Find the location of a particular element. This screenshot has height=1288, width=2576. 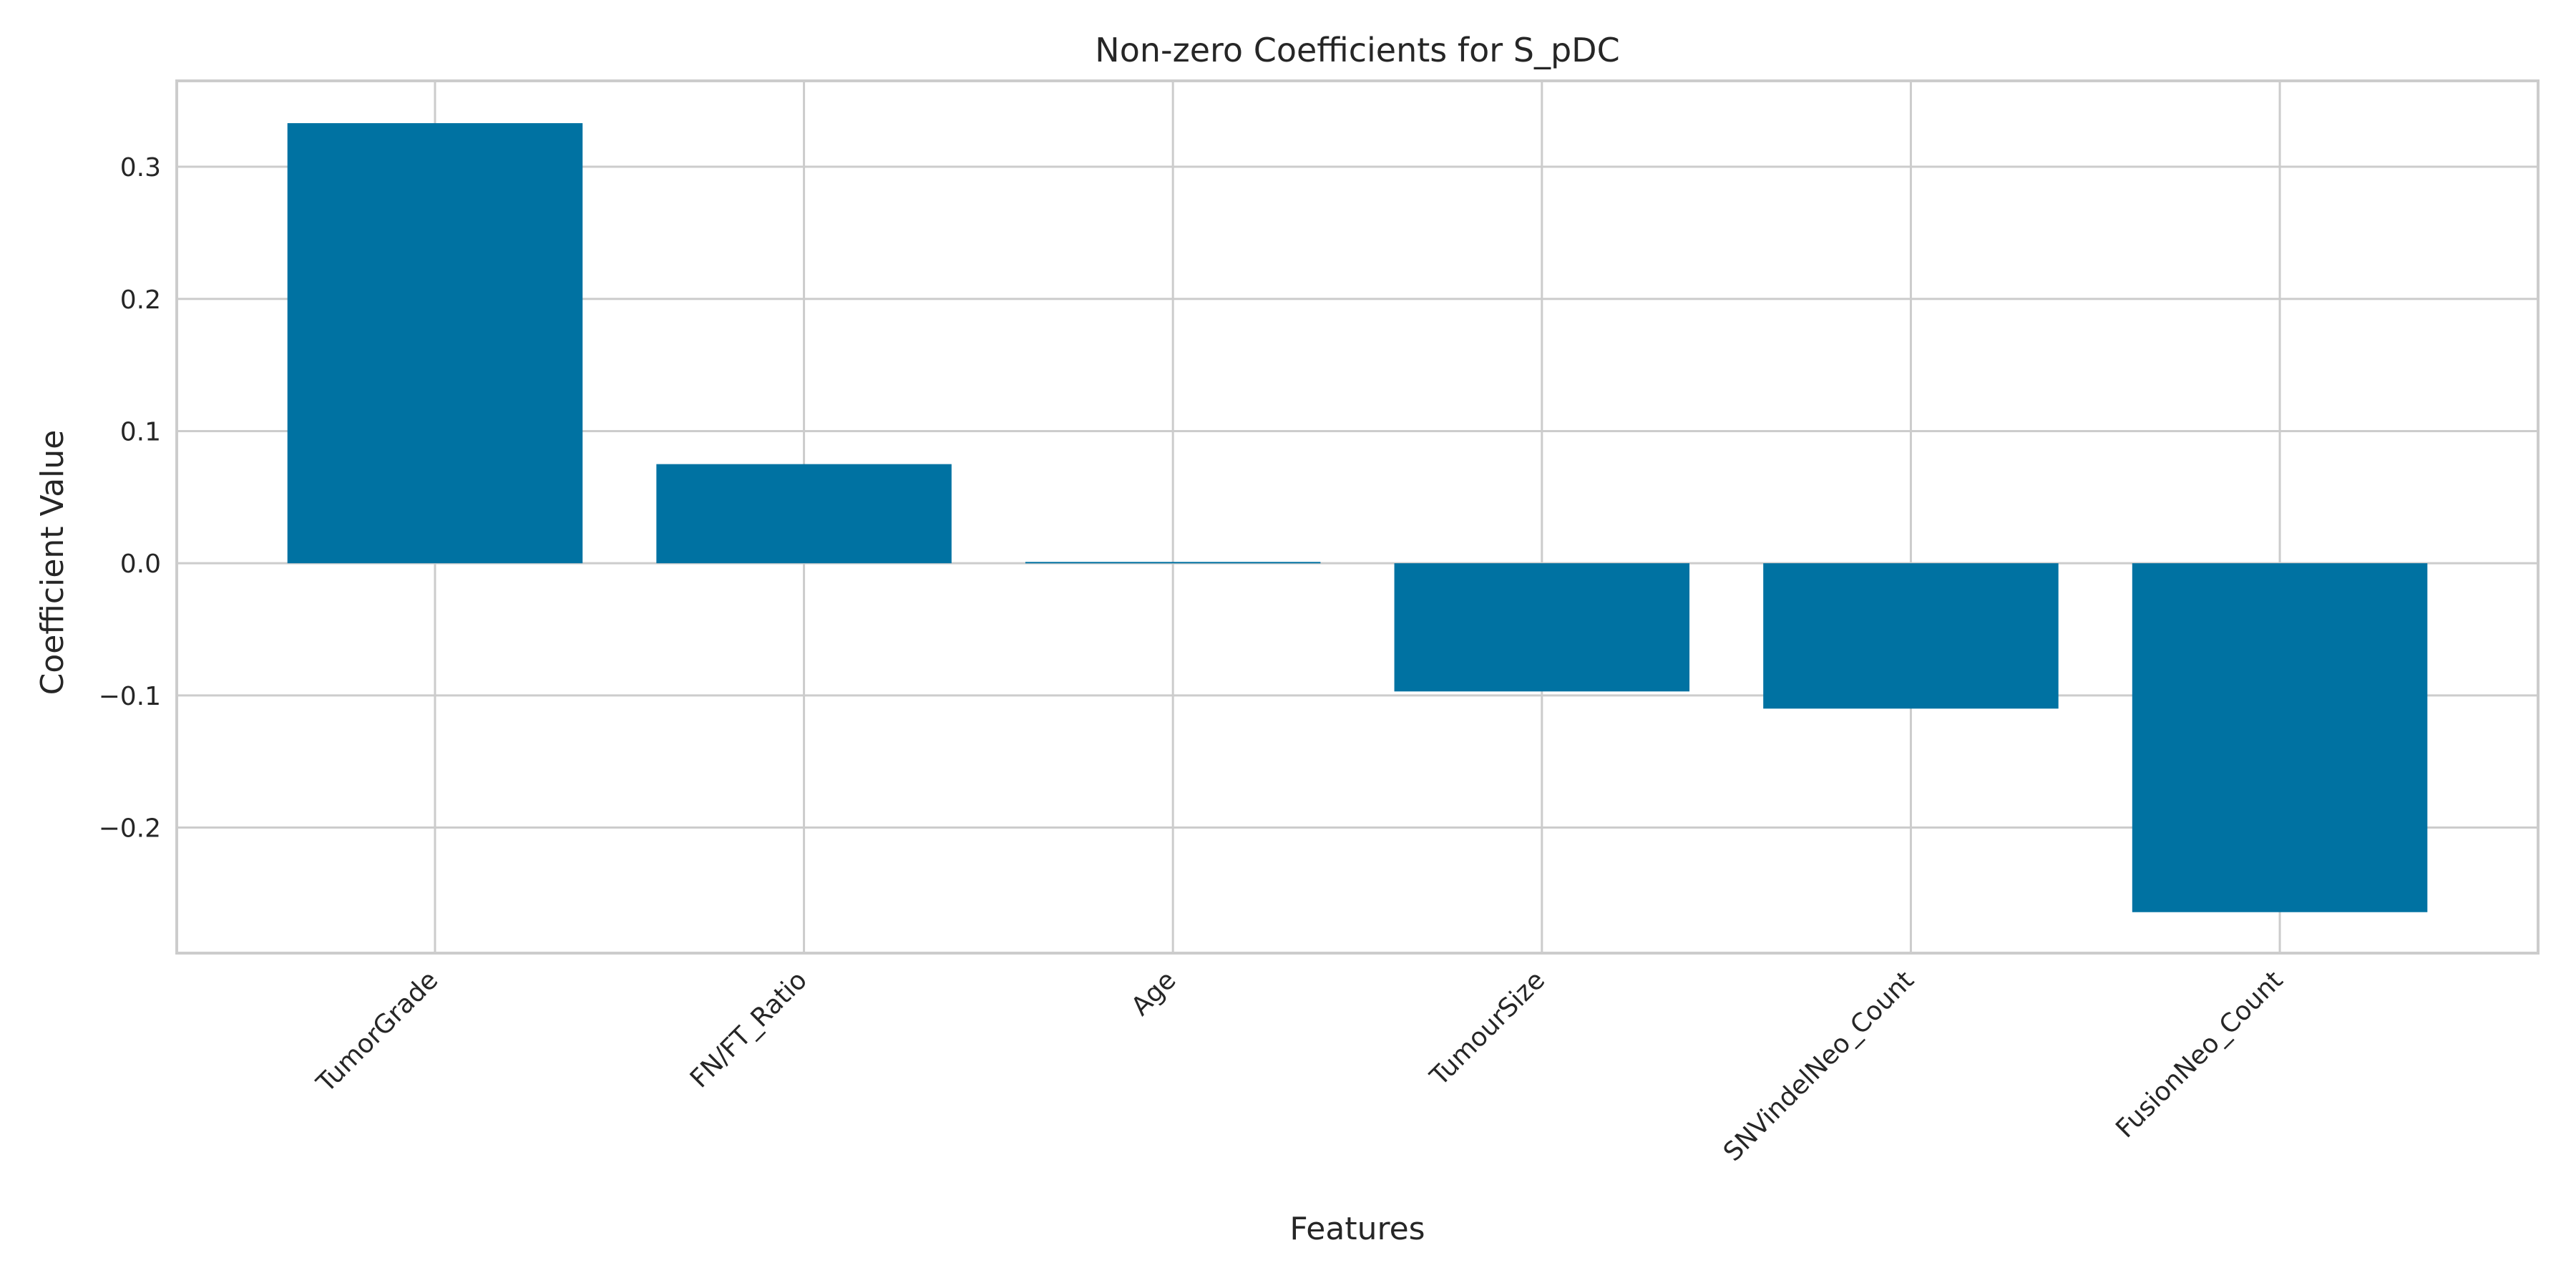

y-tick-label: 0.0 is located at coordinates (140, 564).